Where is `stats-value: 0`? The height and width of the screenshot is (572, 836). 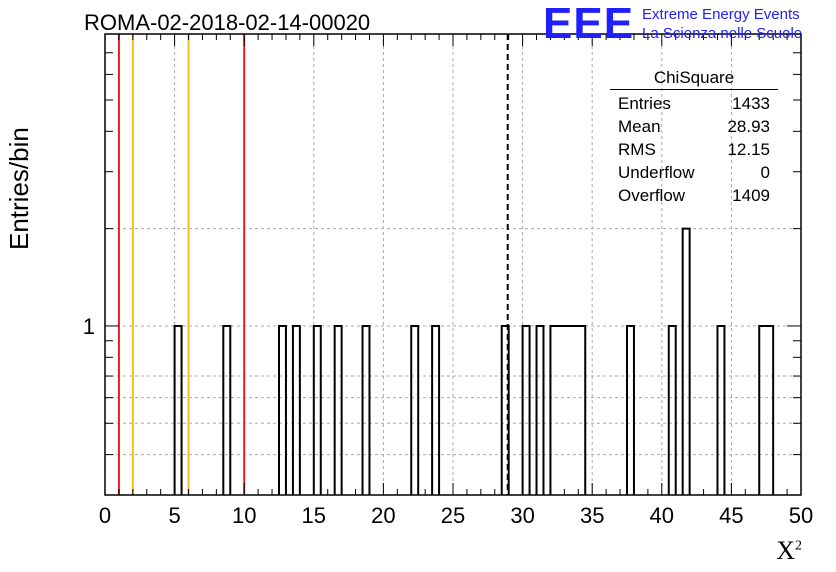
stats-value: 0 is located at coordinates (765, 172).